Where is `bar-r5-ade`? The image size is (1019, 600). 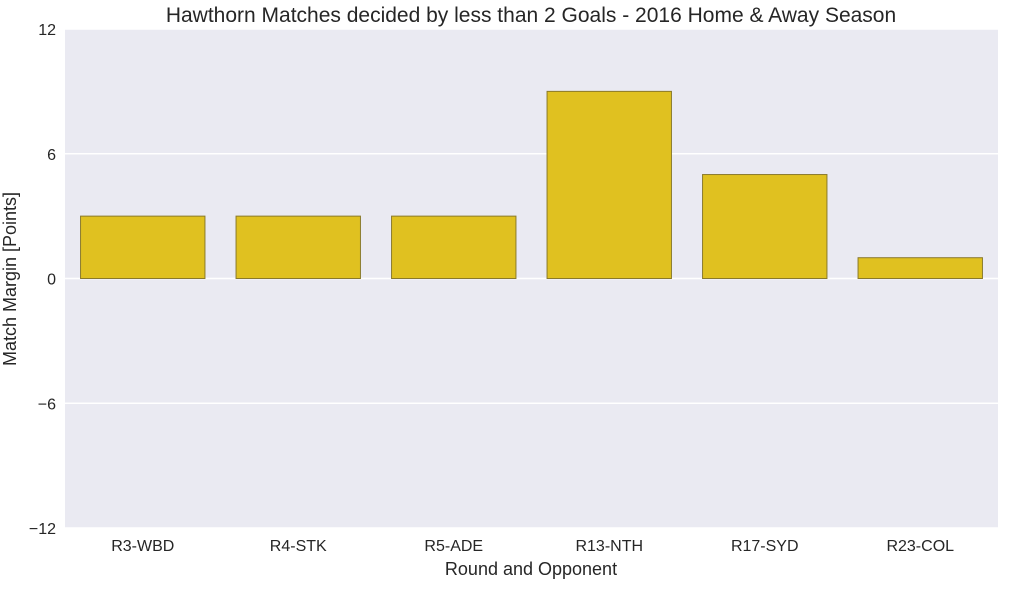
bar-r5-ade is located at coordinates (454, 247).